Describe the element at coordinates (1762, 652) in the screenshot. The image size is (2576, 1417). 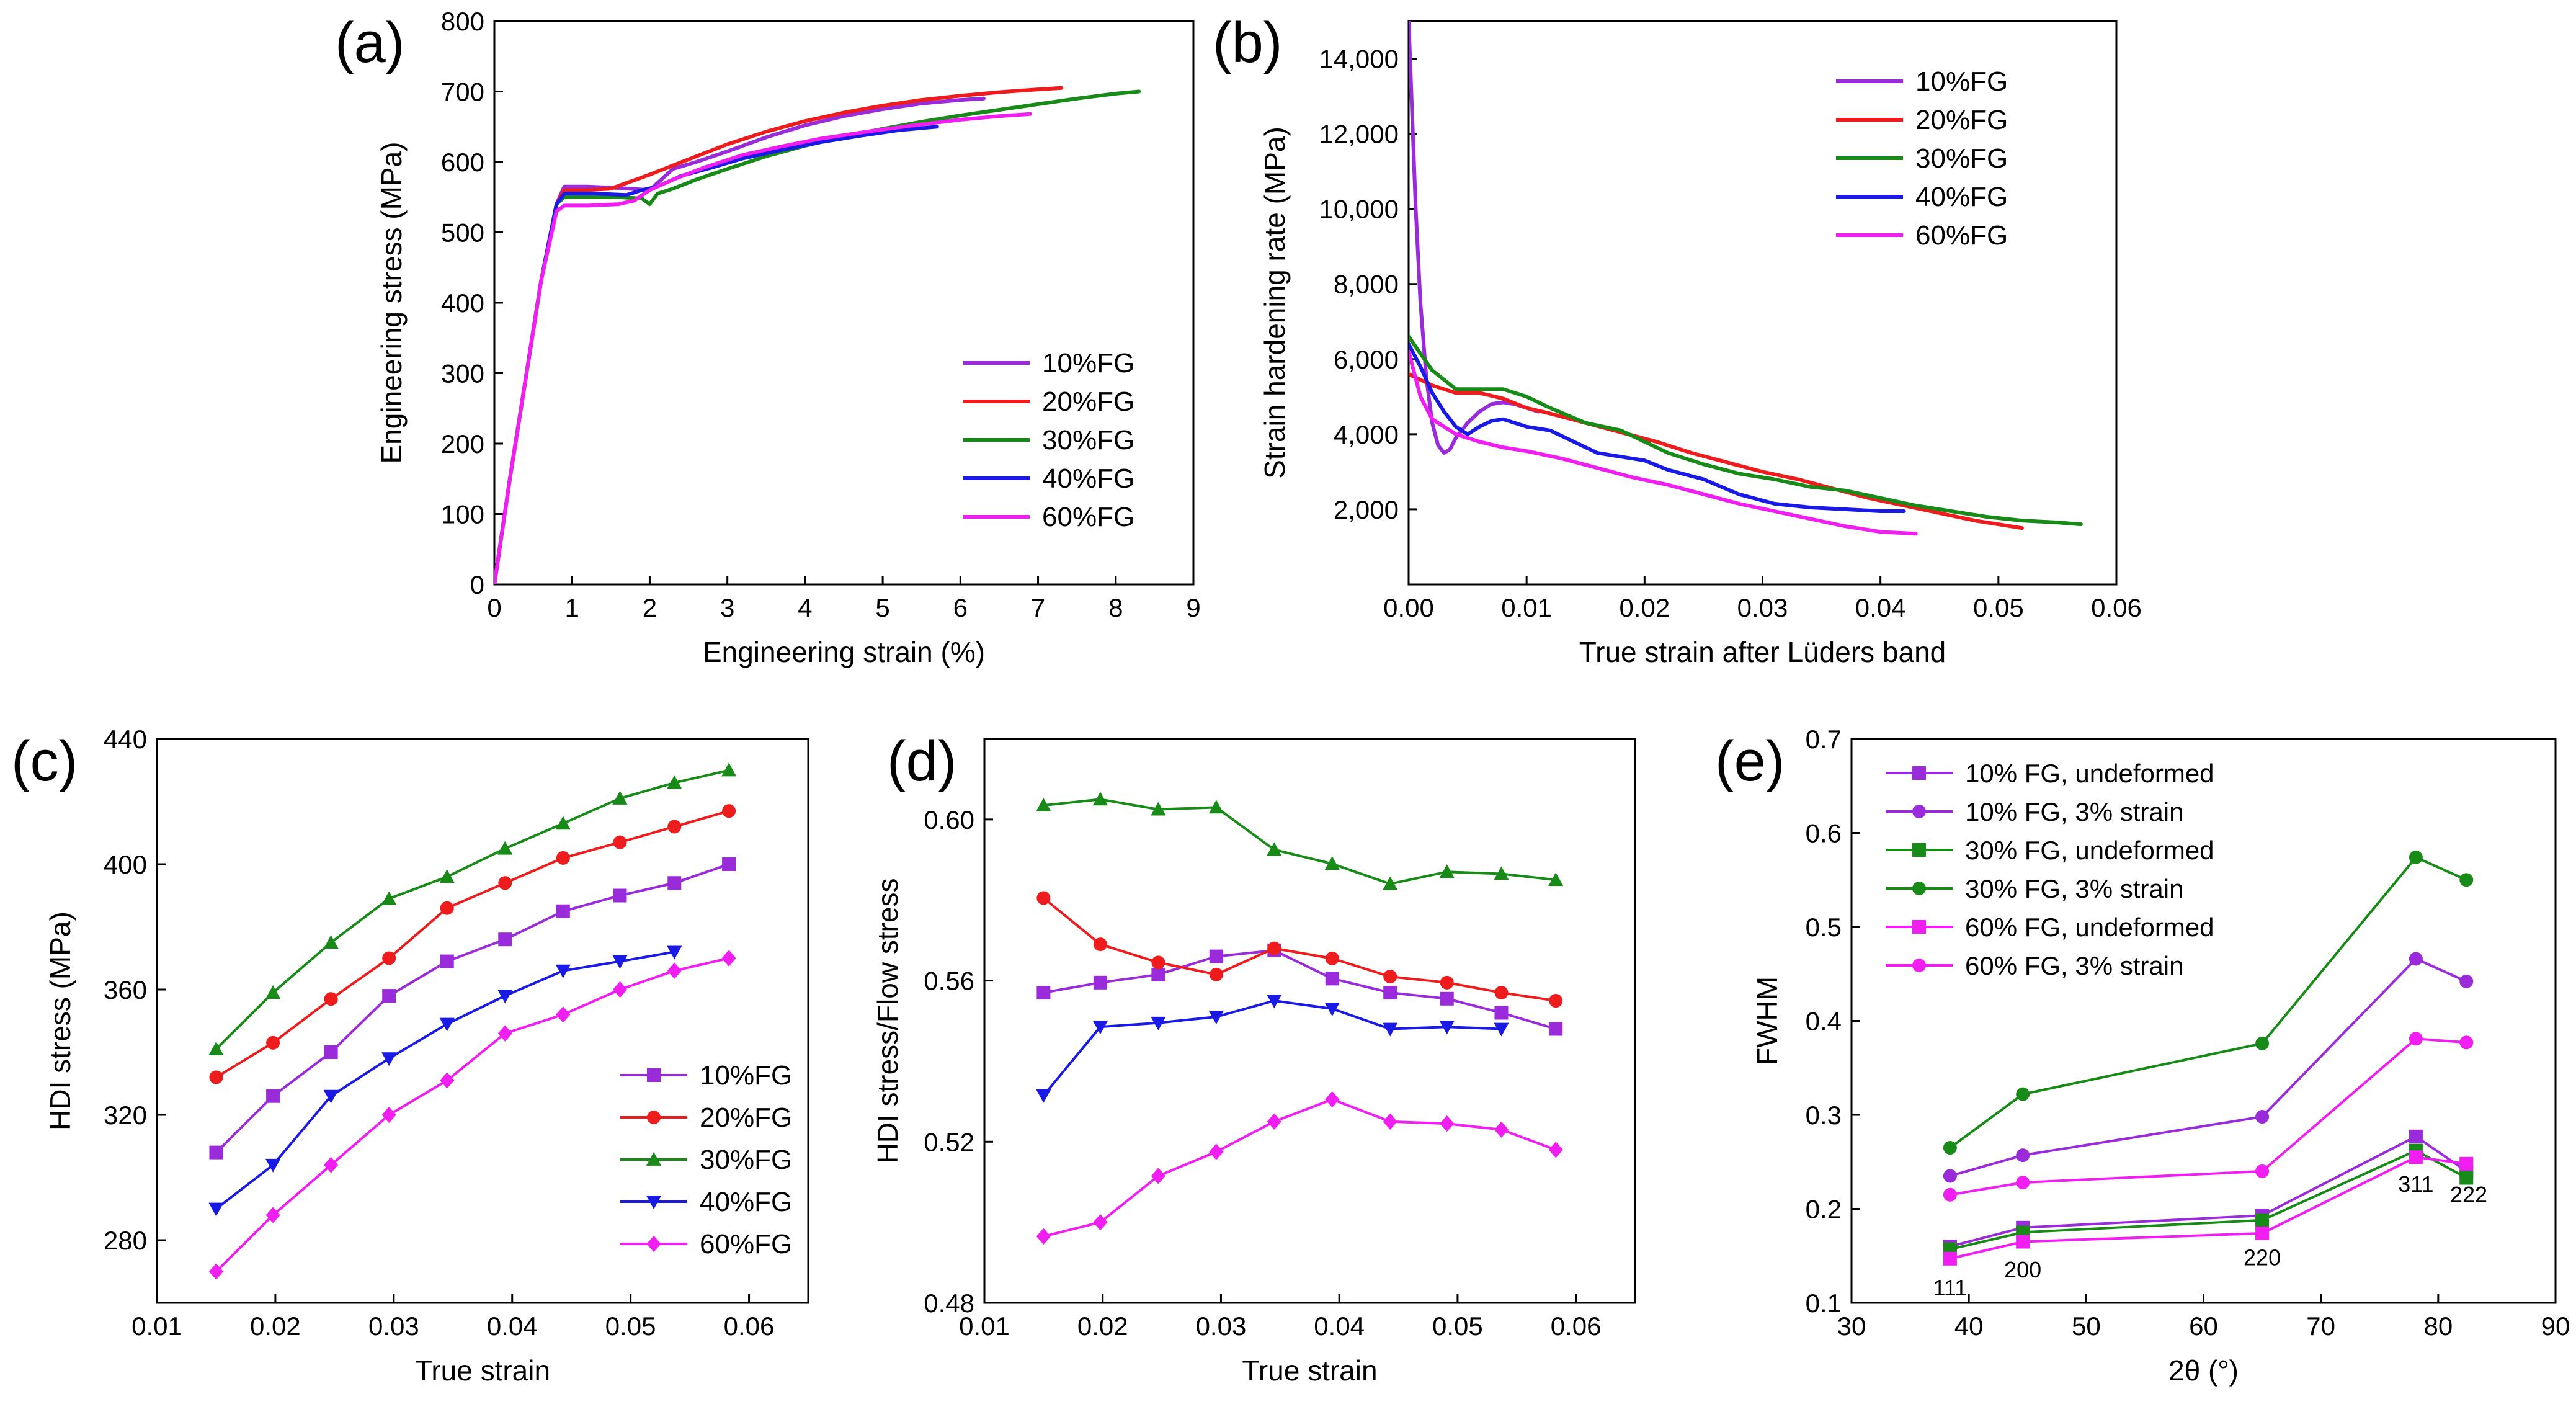
I see `x-axis-title: True strain after Lüders band` at that location.